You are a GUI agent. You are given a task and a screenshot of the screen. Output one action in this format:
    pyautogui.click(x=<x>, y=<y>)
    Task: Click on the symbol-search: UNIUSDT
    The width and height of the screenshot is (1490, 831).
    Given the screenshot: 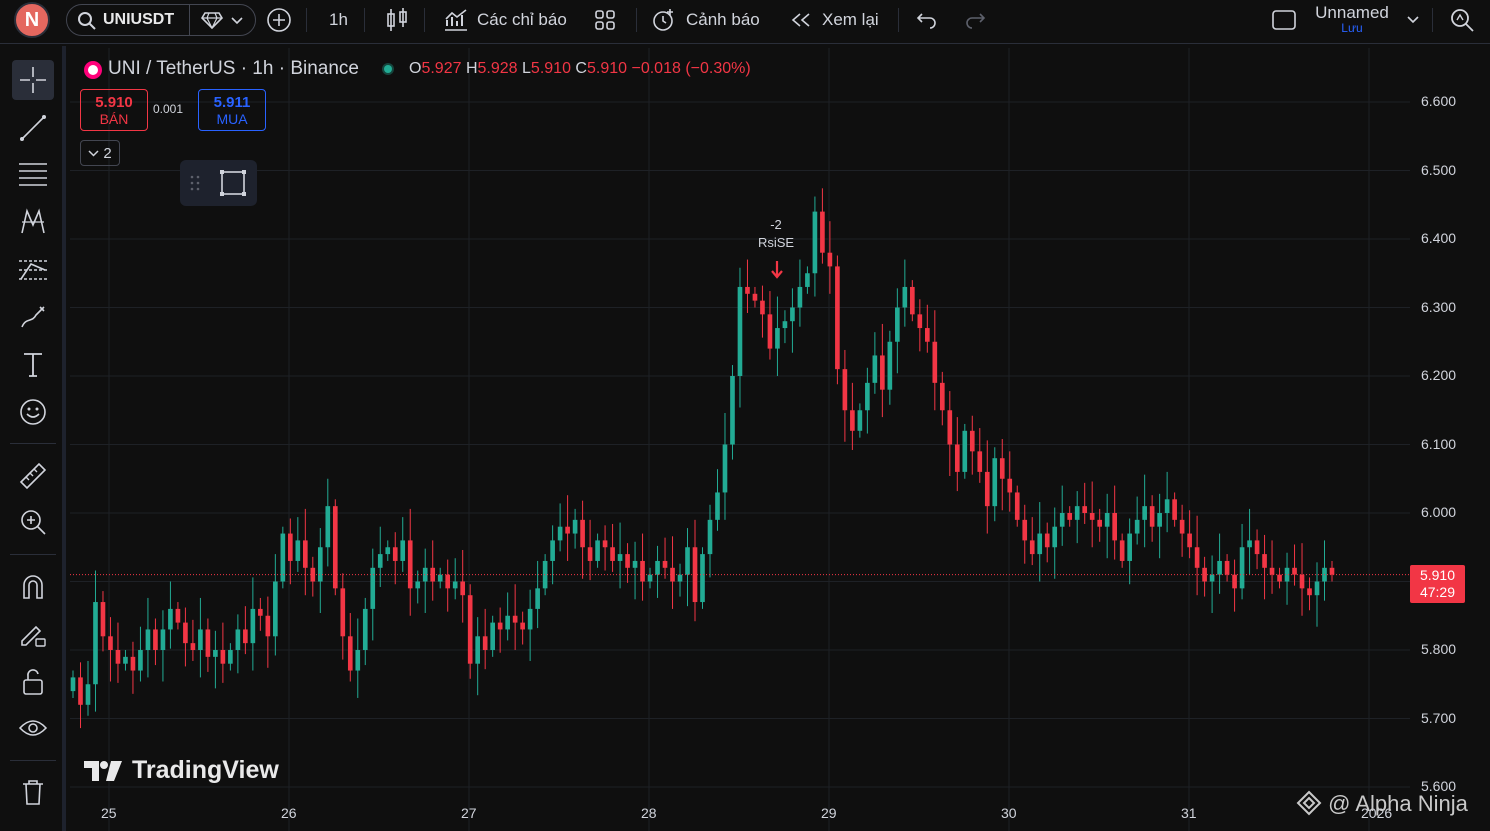 What is the action you would take?
    pyautogui.click(x=161, y=20)
    